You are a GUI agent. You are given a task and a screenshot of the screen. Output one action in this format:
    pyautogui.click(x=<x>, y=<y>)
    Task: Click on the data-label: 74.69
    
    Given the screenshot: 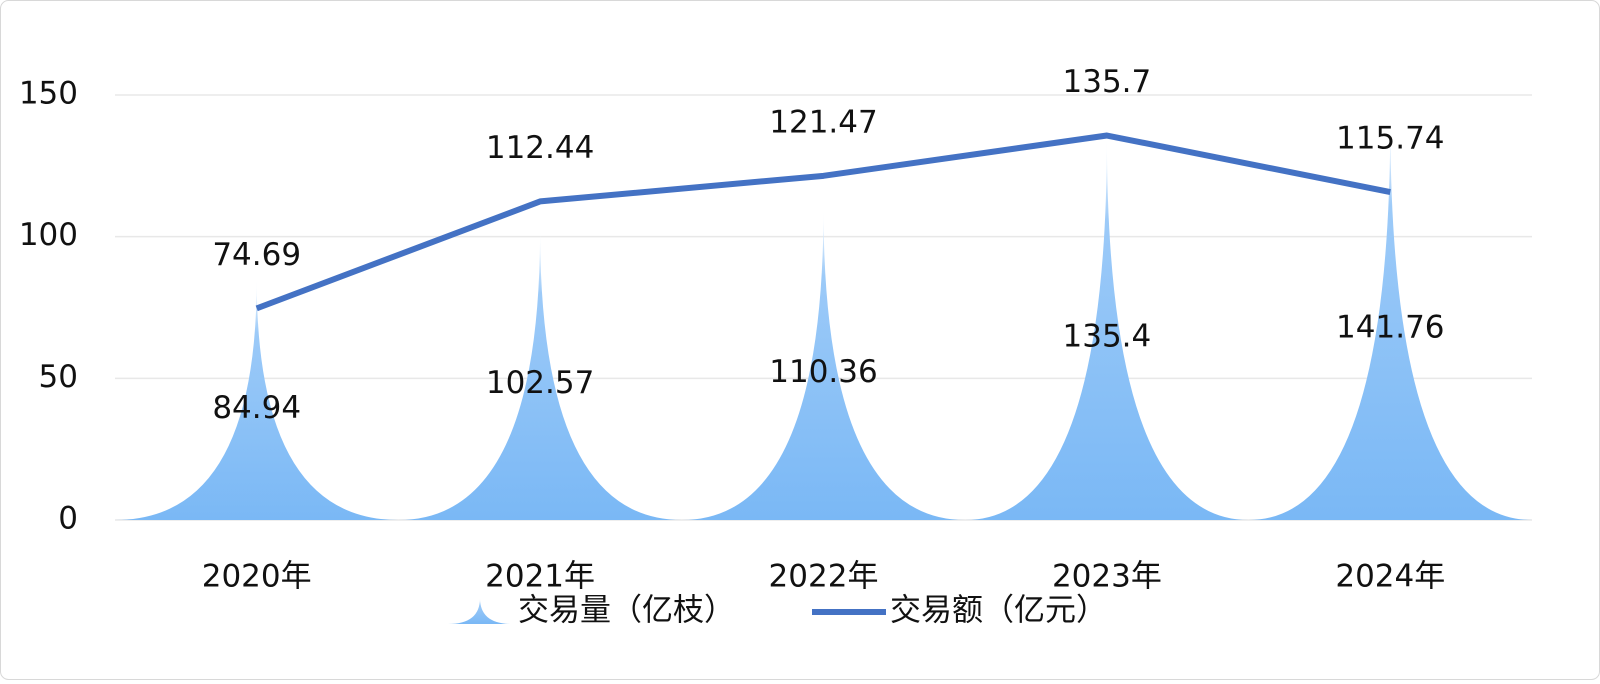 What is the action you would take?
    pyautogui.click(x=256, y=255)
    